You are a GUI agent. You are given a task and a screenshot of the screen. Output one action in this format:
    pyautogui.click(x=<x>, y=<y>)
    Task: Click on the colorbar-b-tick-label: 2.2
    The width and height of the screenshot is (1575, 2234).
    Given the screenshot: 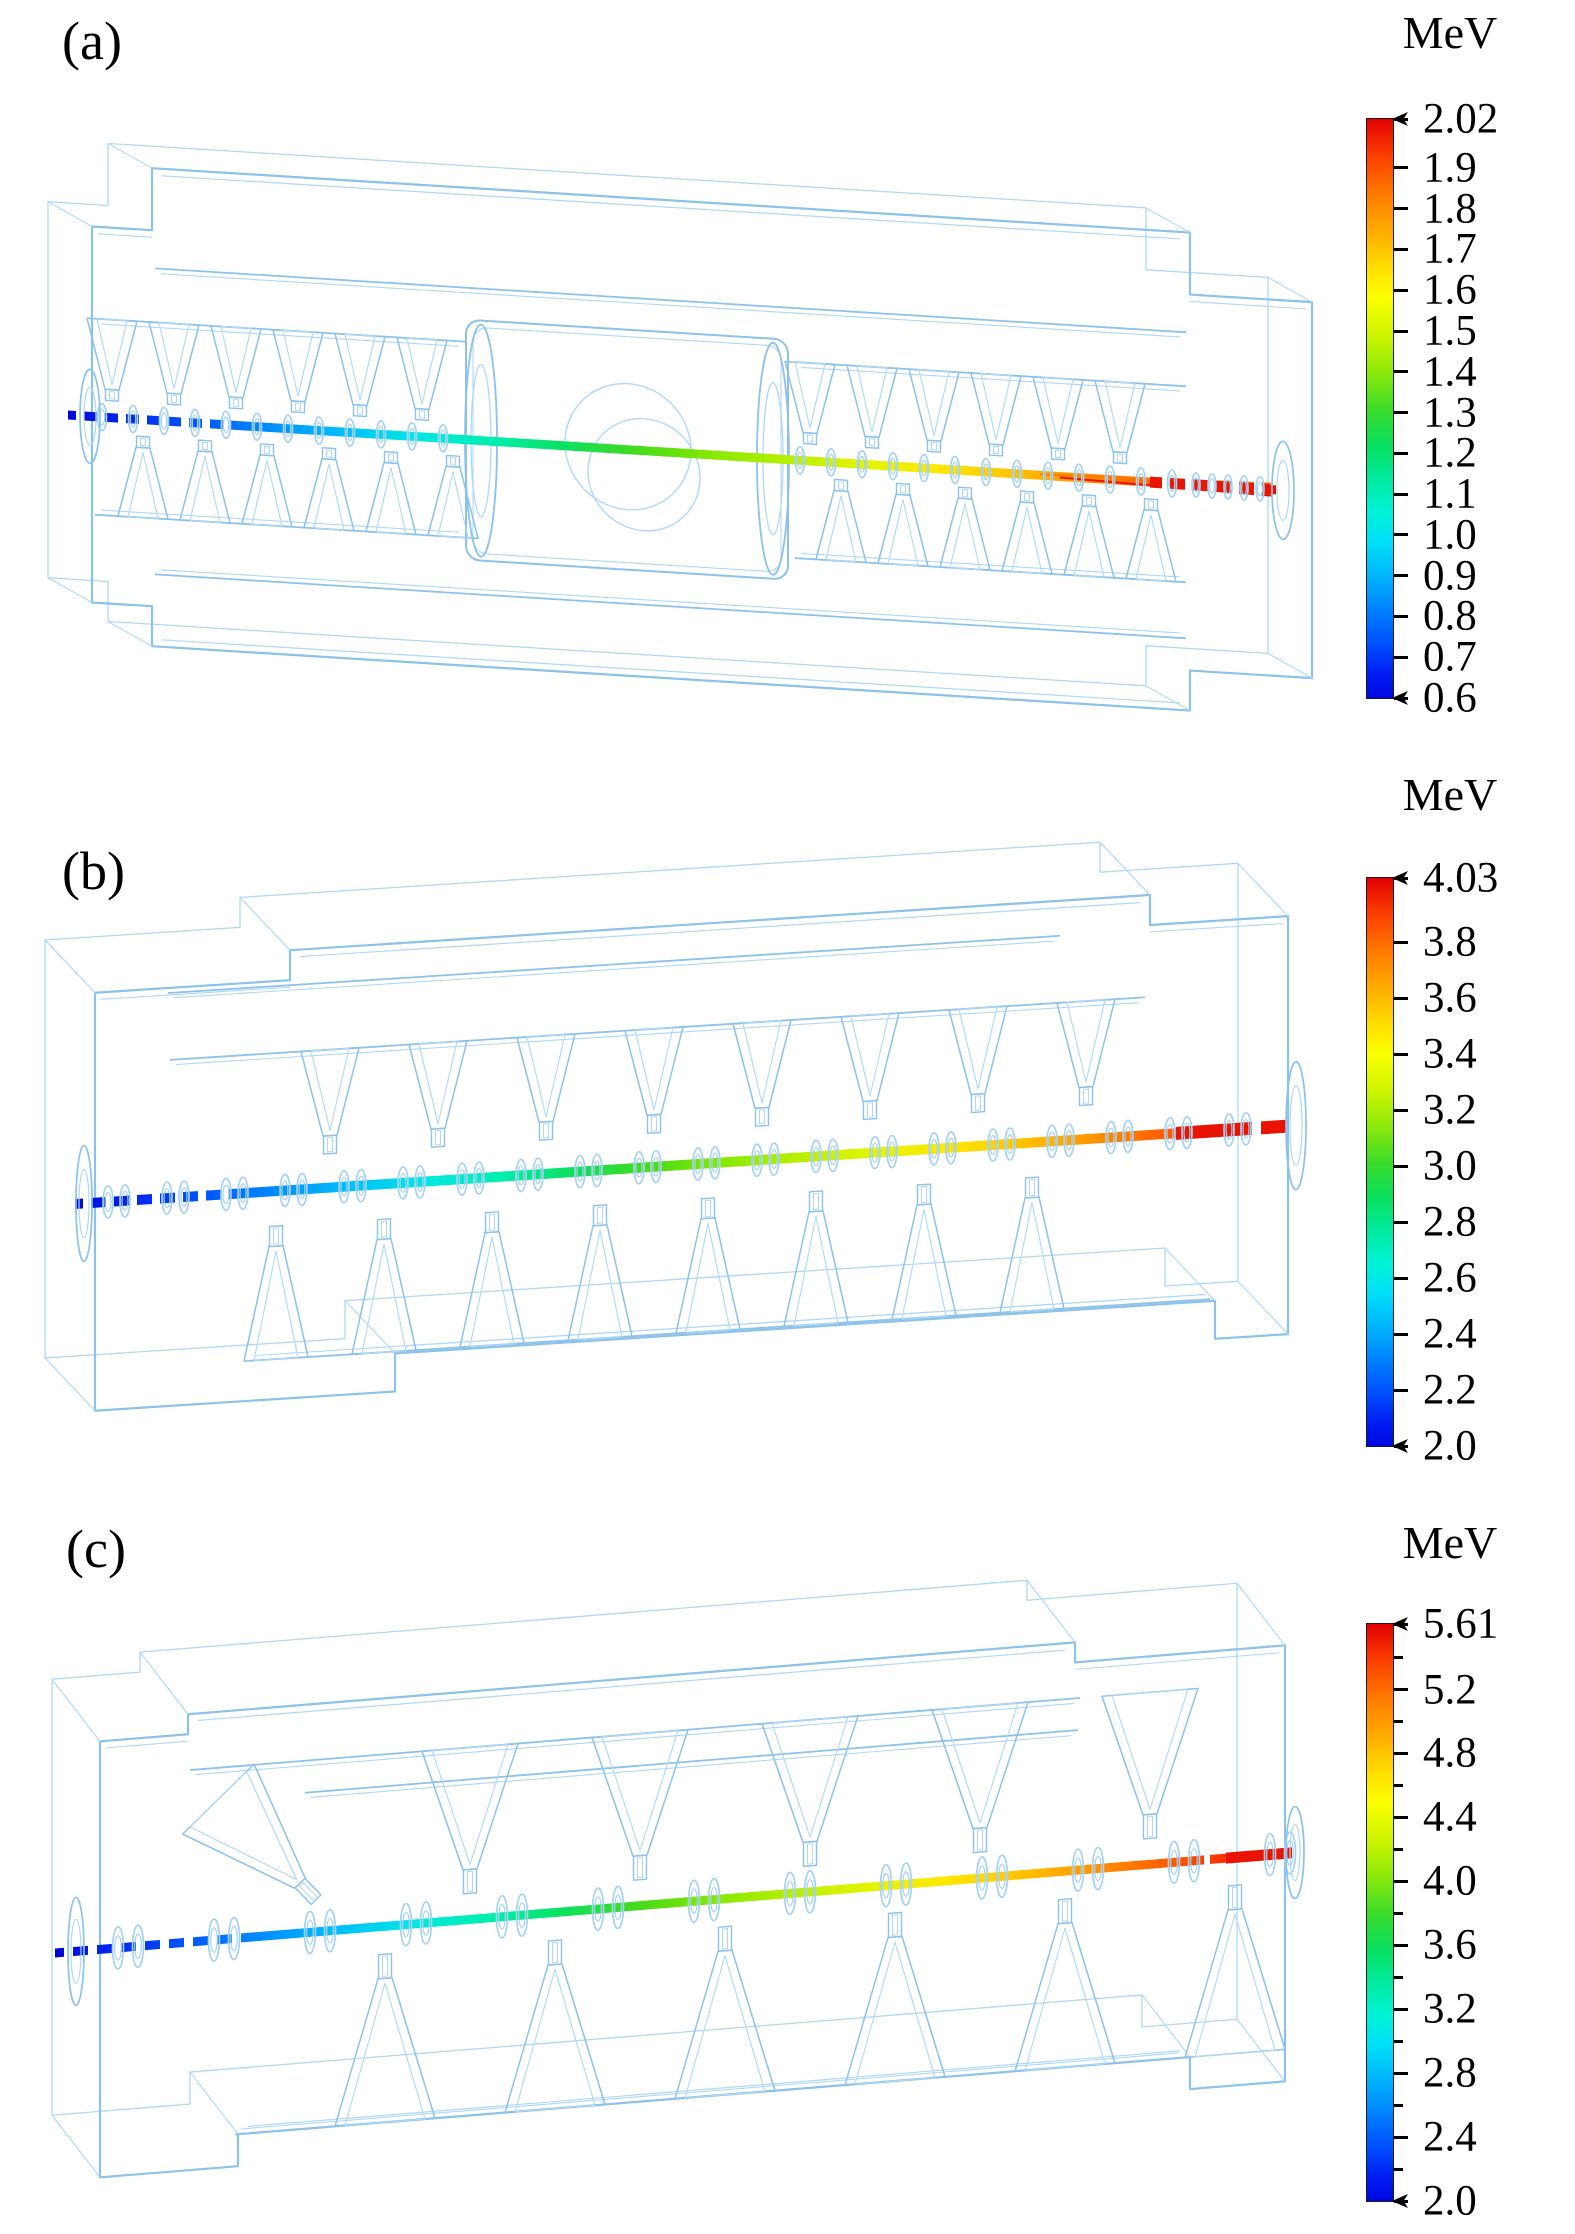 What is the action you would take?
    pyautogui.click(x=1450, y=1390)
    